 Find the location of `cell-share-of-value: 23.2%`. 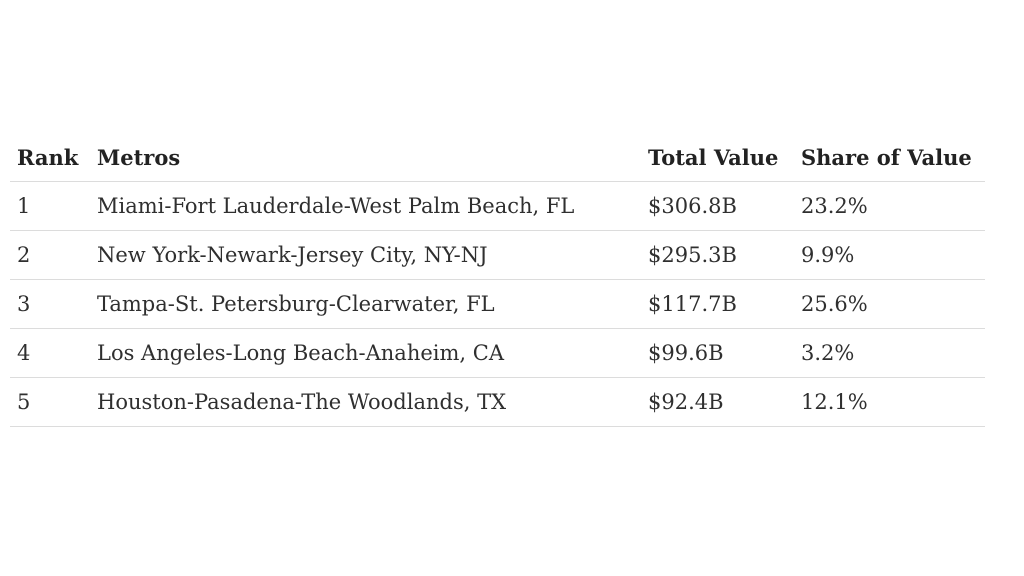

cell-share-of-value: 23.2% is located at coordinates (890, 206).